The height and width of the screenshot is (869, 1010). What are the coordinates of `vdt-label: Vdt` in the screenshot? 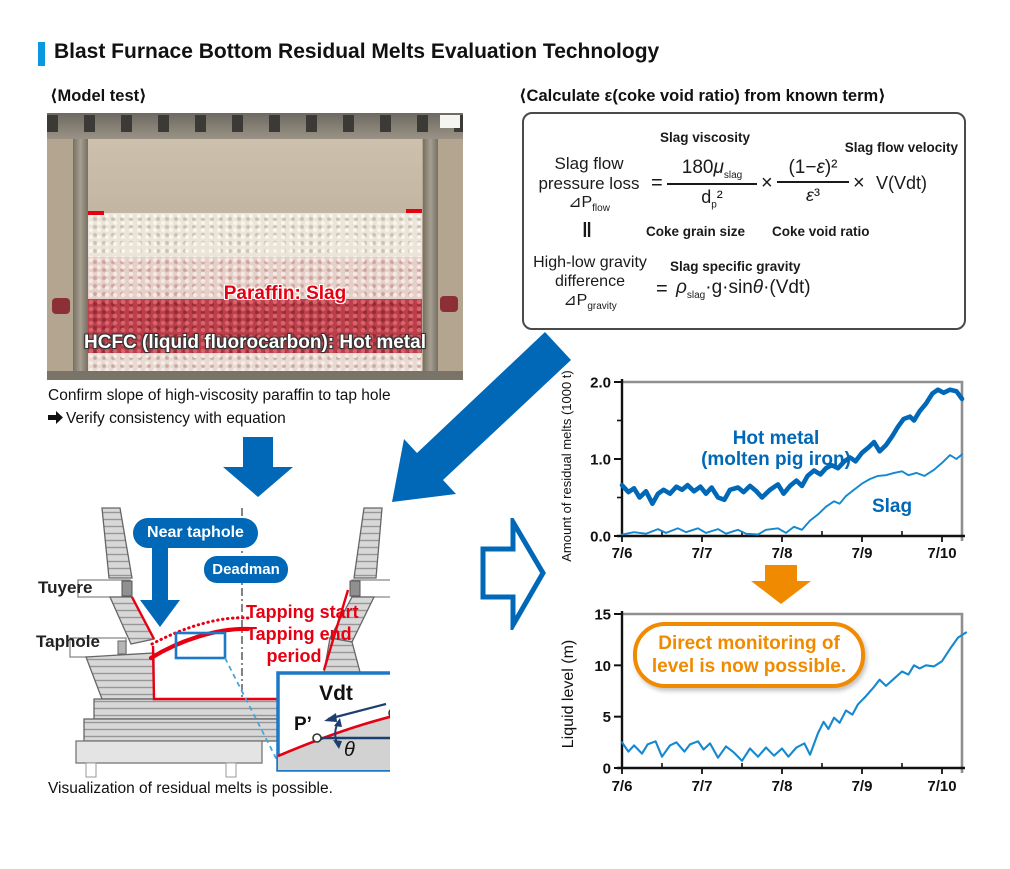 It's located at (336, 693).